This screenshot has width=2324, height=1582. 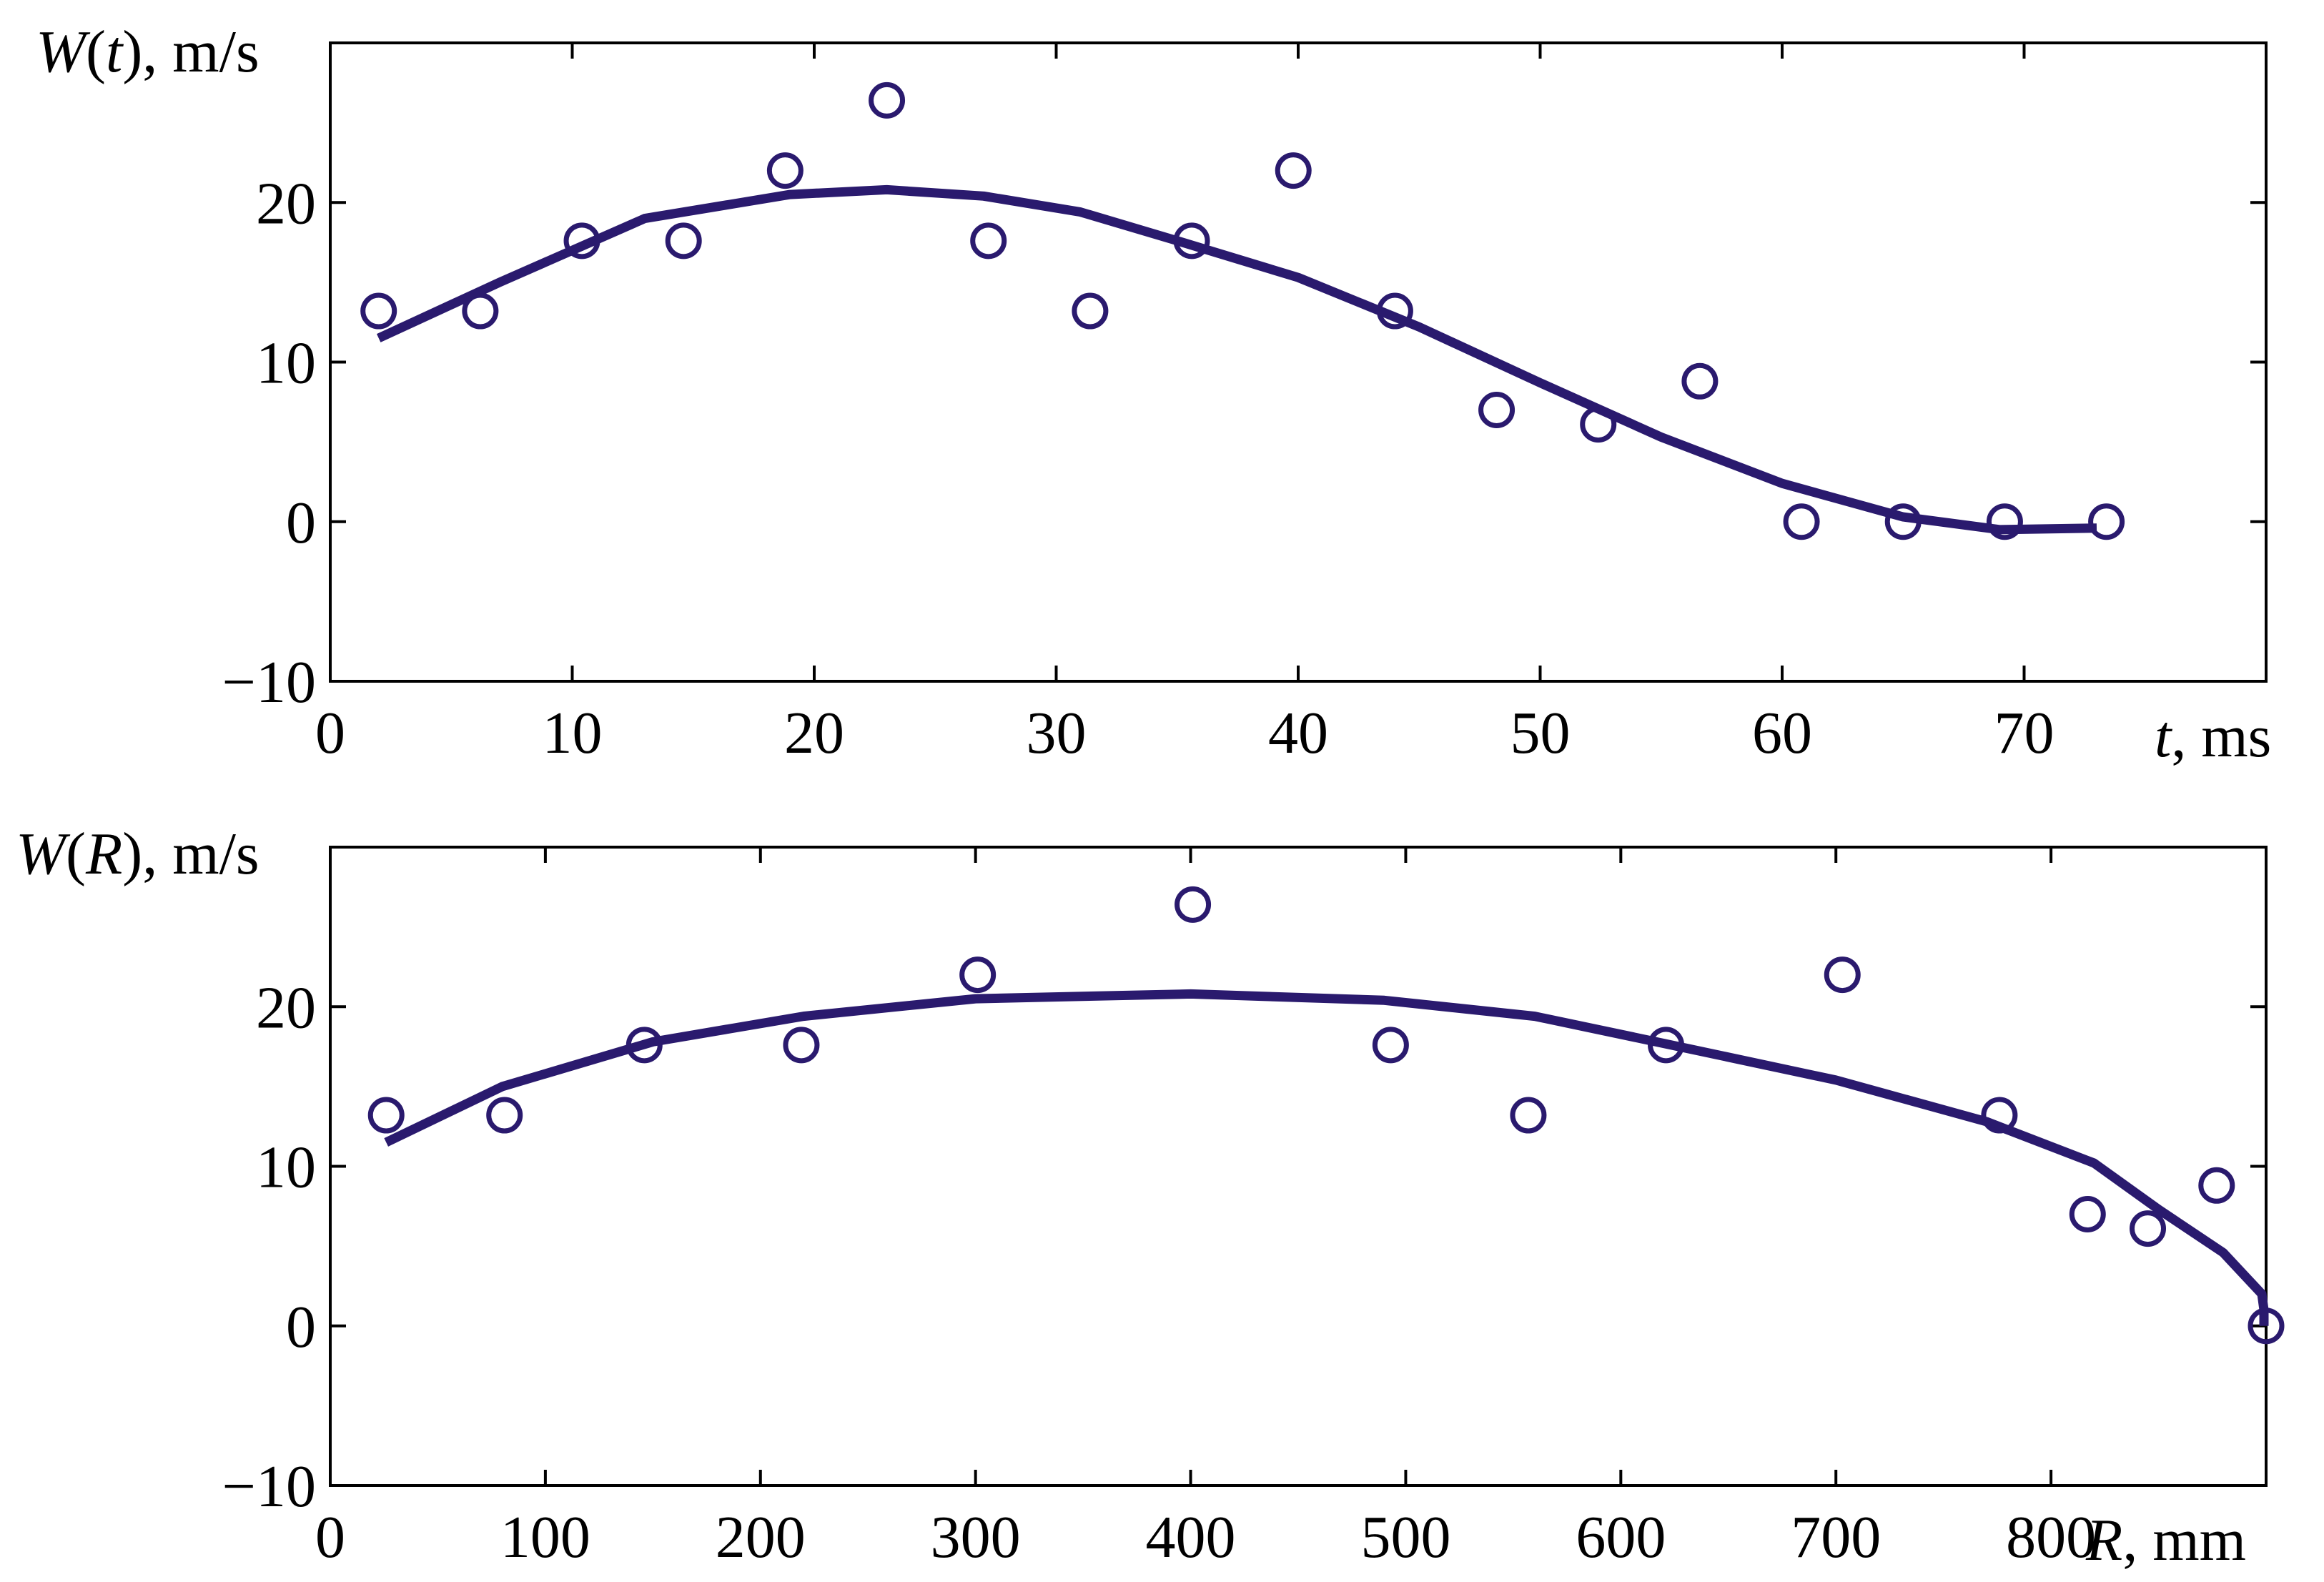 What do you see at coordinates (1057, 733) in the screenshot?
I see `x-tick-label: 30` at bounding box center [1057, 733].